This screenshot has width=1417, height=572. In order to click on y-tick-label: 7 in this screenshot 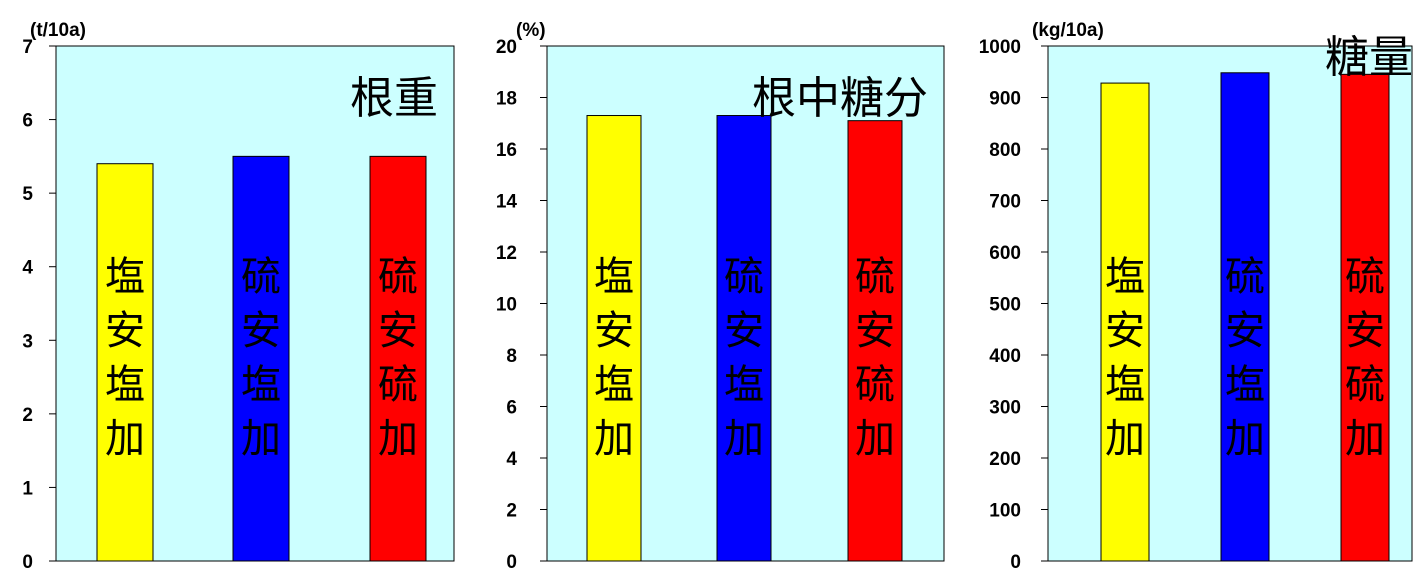, I will do `click(27, 47)`.